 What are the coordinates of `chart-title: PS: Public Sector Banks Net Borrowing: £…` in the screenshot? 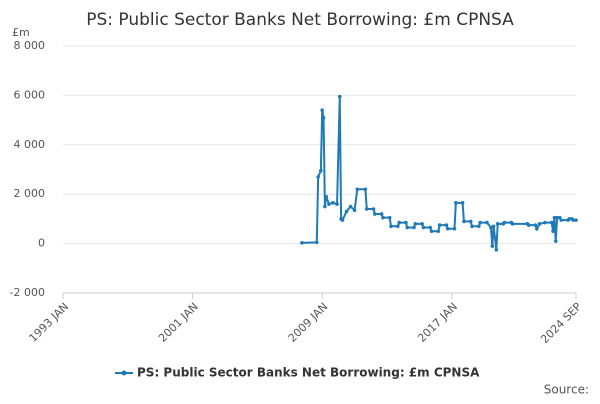 It's located at (300, 20).